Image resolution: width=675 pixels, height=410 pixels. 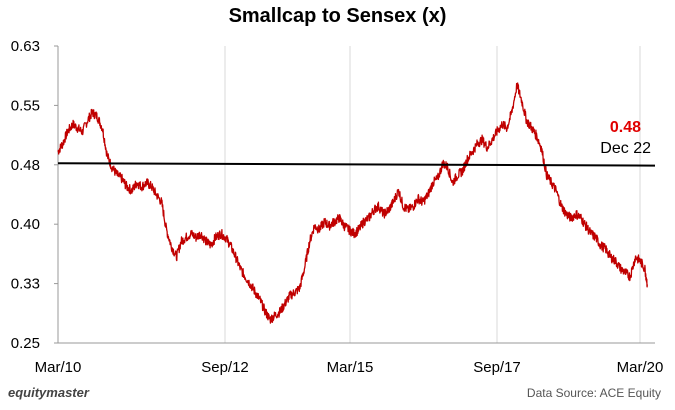 What do you see at coordinates (337, 16) in the screenshot?
I see `chart-title: Smallcap to Sensex (x)` at bounding box center [337, 16].